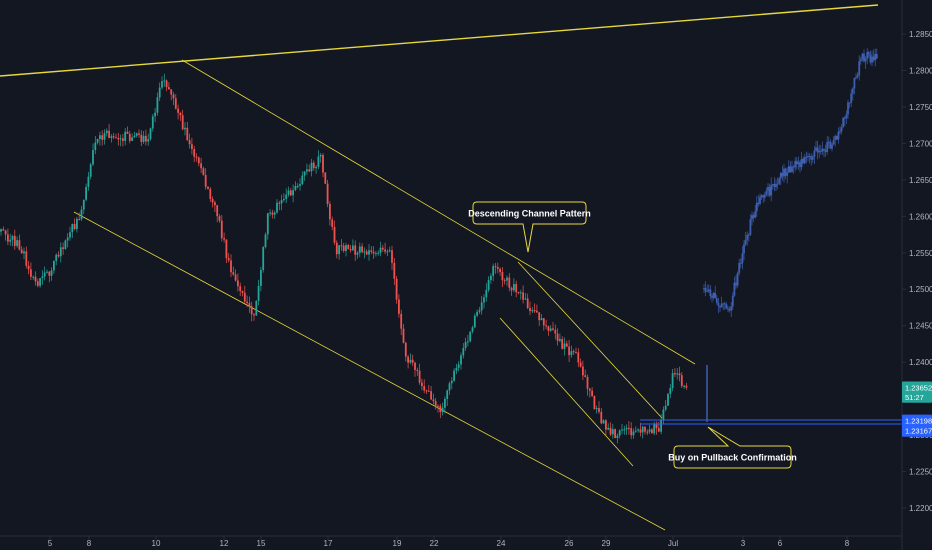 The width and height of the screenshot is (932, 550). I want to click on time-tick-label: 15, so click(261, 543).